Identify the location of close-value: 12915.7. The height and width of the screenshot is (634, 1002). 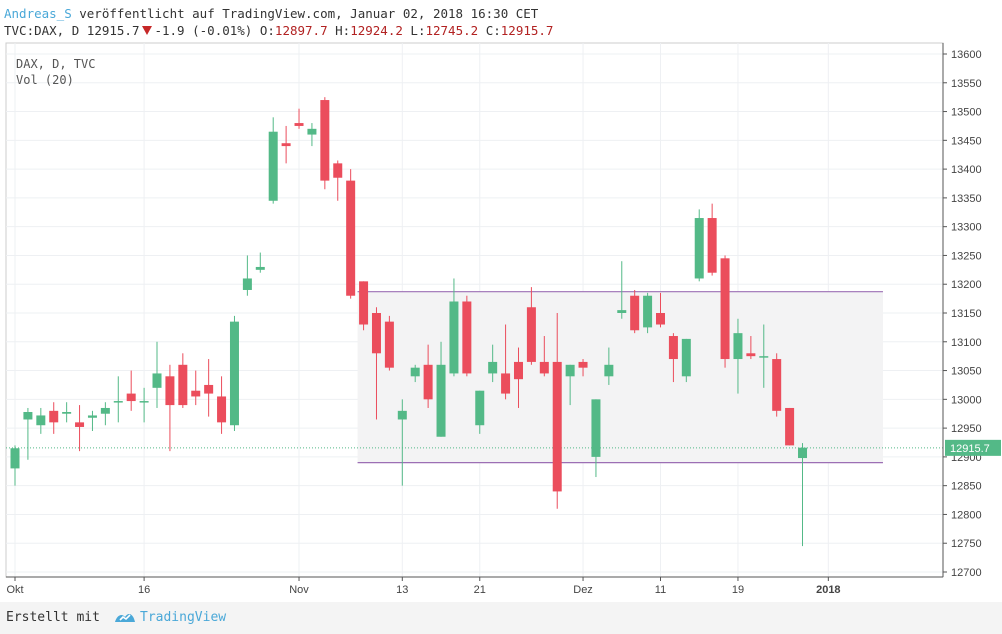
(527, 30).